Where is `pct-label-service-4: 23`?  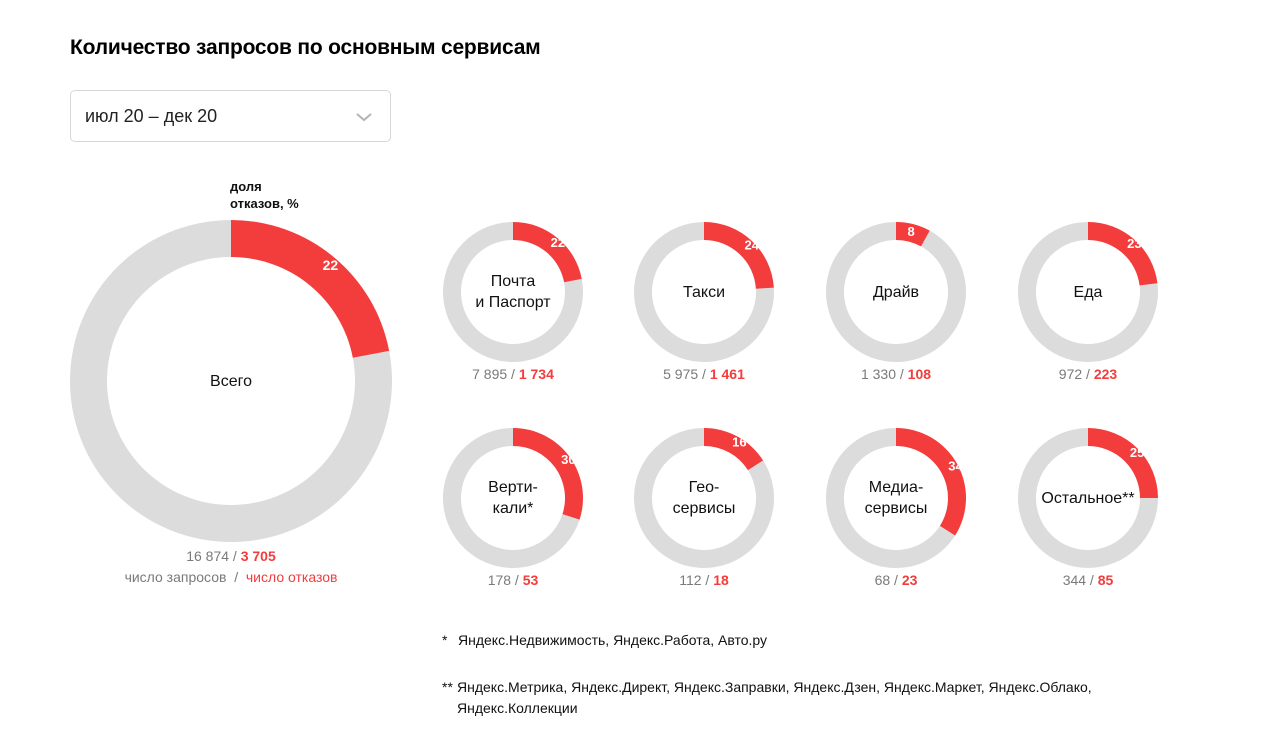 pct-label-service-4: 23 is located at coordinates (1134, 243).